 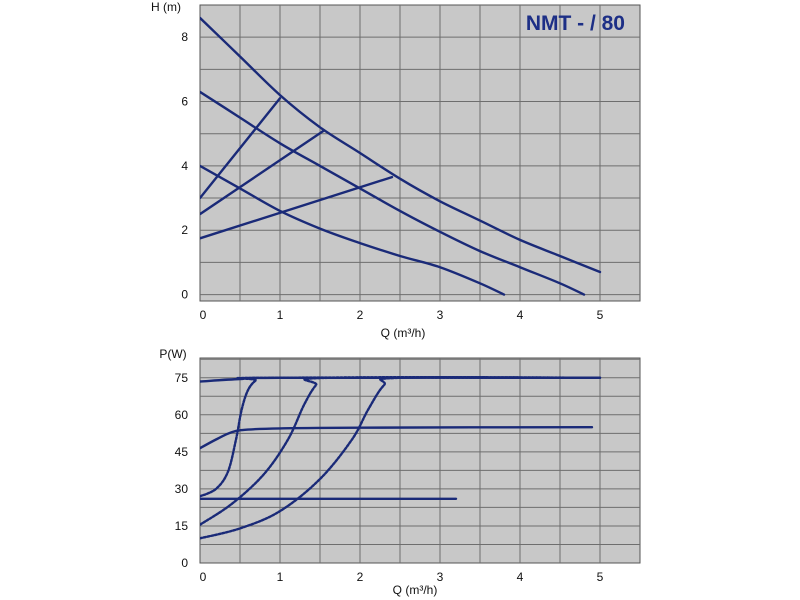 I want to click on y-tick-label: 2, so click(x=184, y=230).